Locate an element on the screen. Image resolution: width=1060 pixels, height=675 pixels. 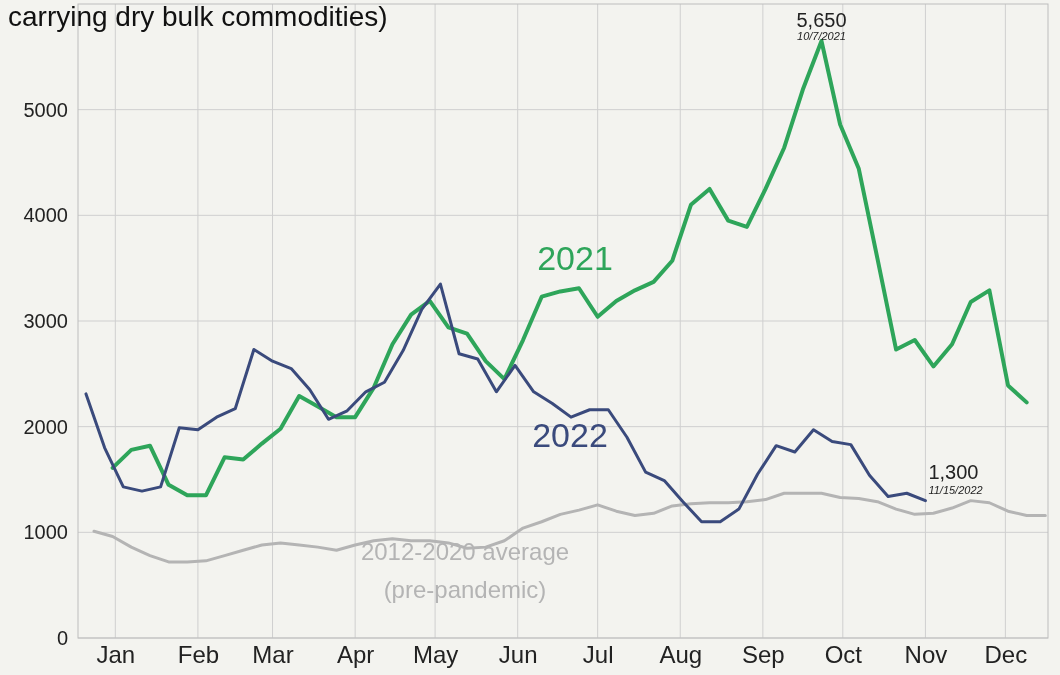
x-tick-label: Jun is located at coordinates (518, 655).